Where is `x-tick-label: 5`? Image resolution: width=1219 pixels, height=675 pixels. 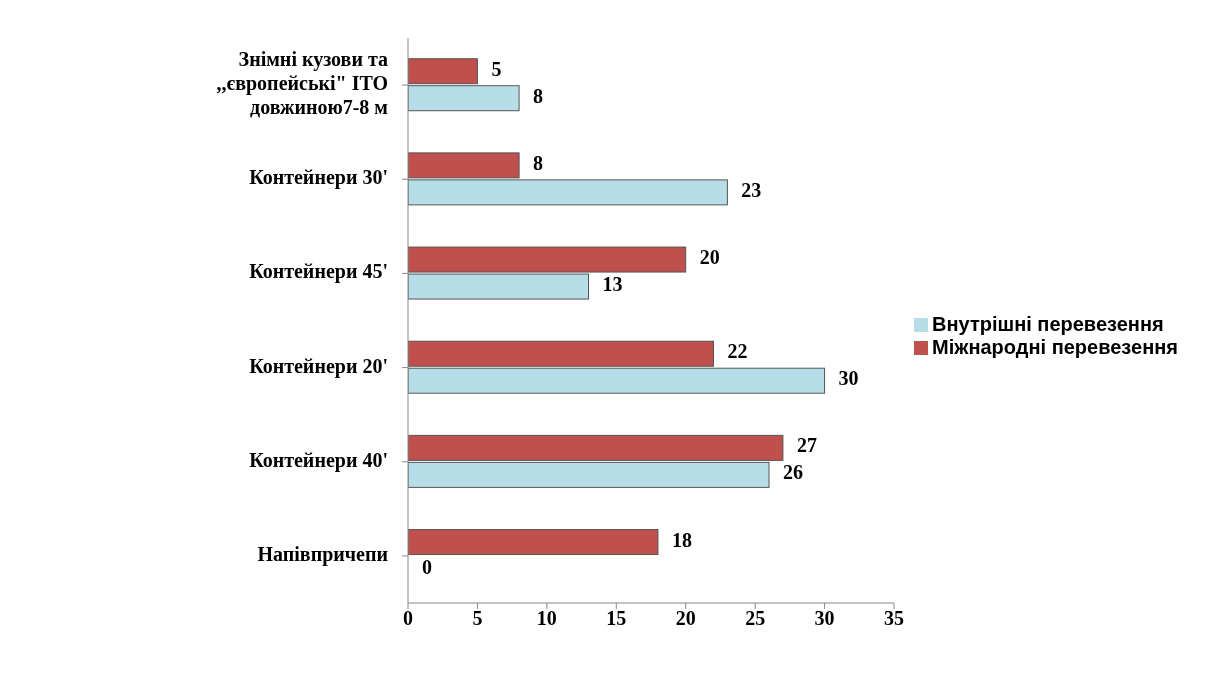
x-tick-label: 5 is located at coordinates (477, 618).